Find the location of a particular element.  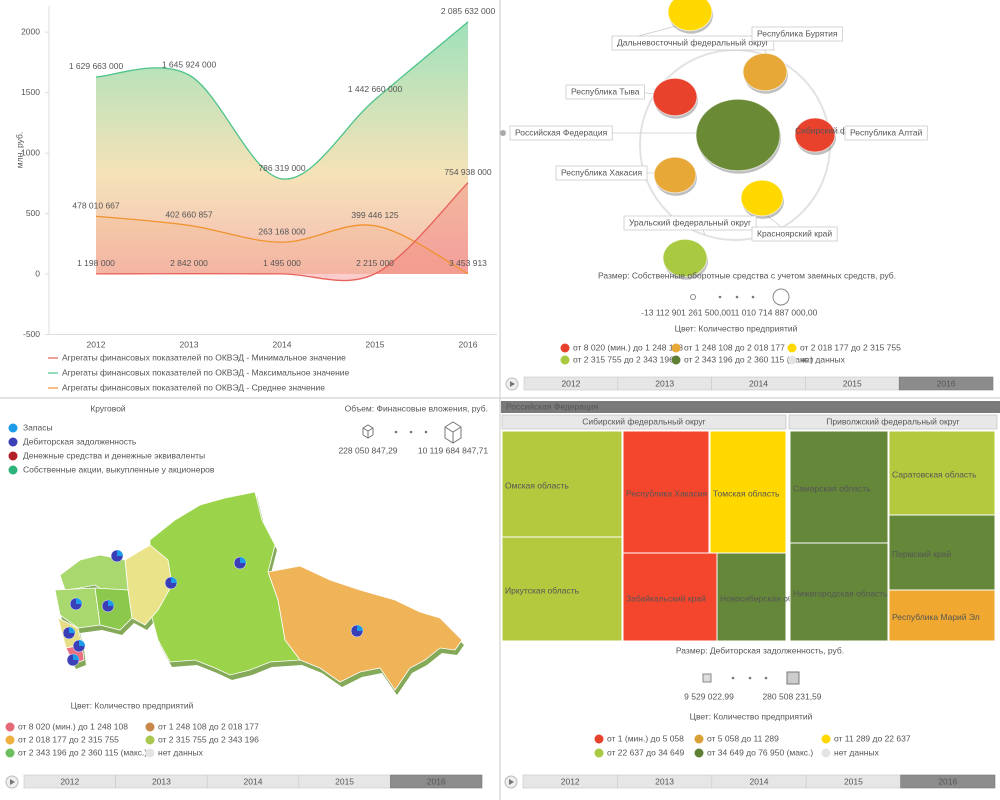

y-tick-label: 1500 is located at coordinates (30, 92).